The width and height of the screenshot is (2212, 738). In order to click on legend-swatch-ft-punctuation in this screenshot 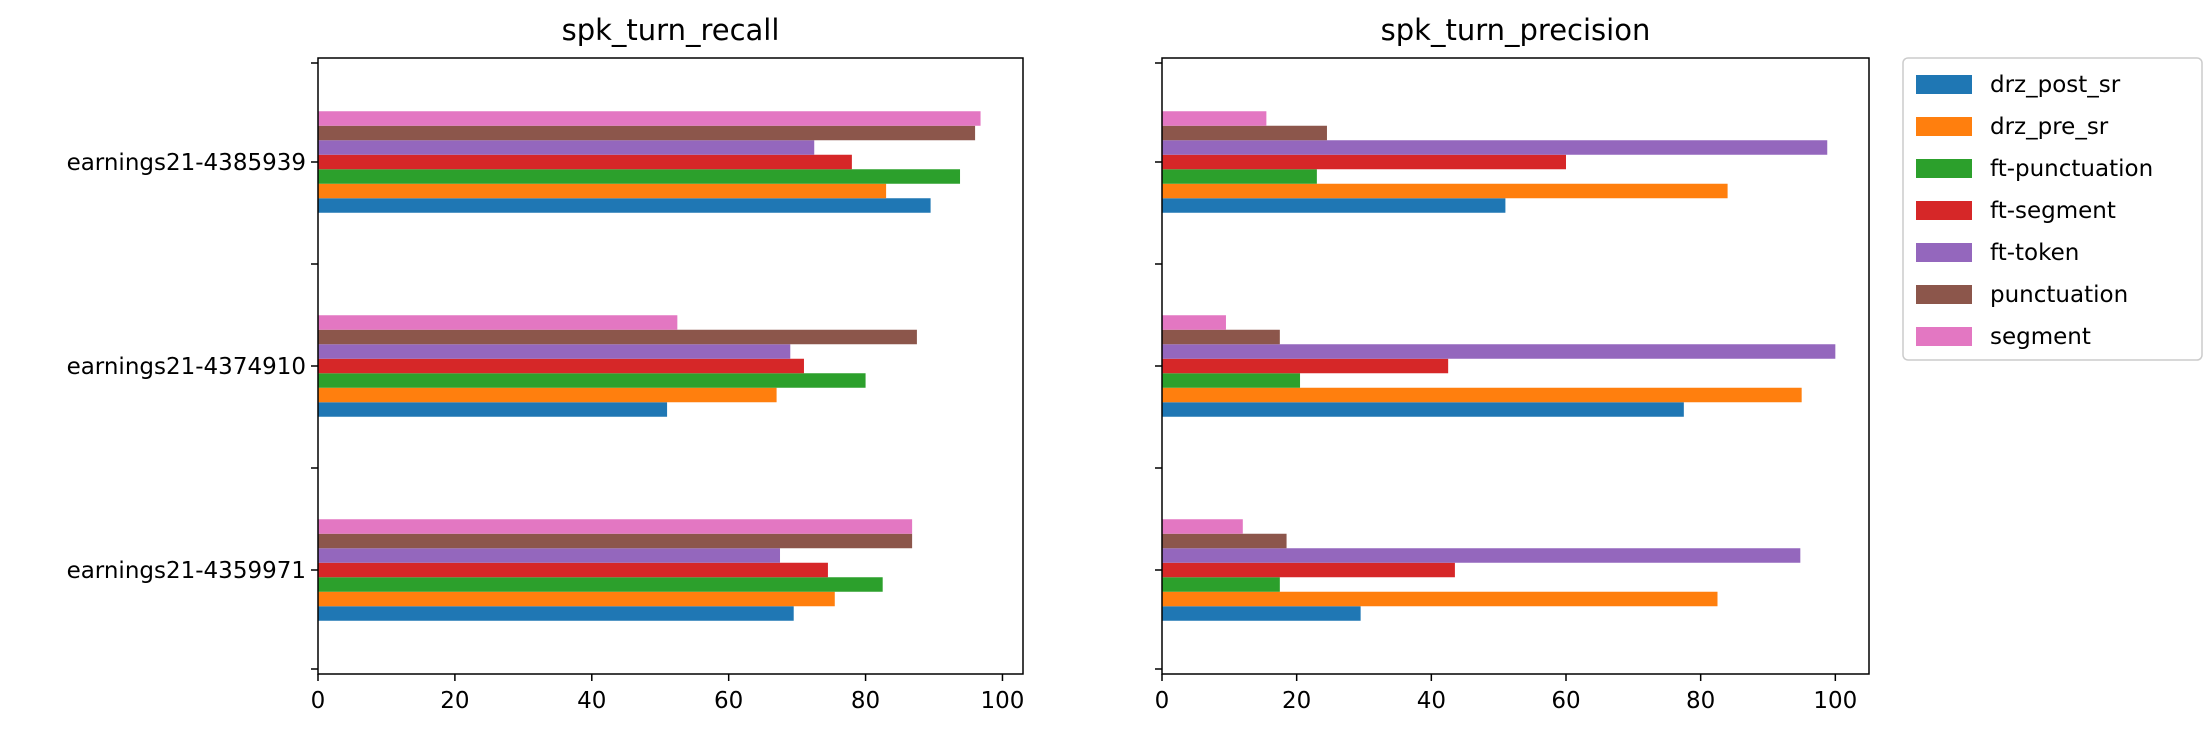, I will do `click(1944, 168)`.